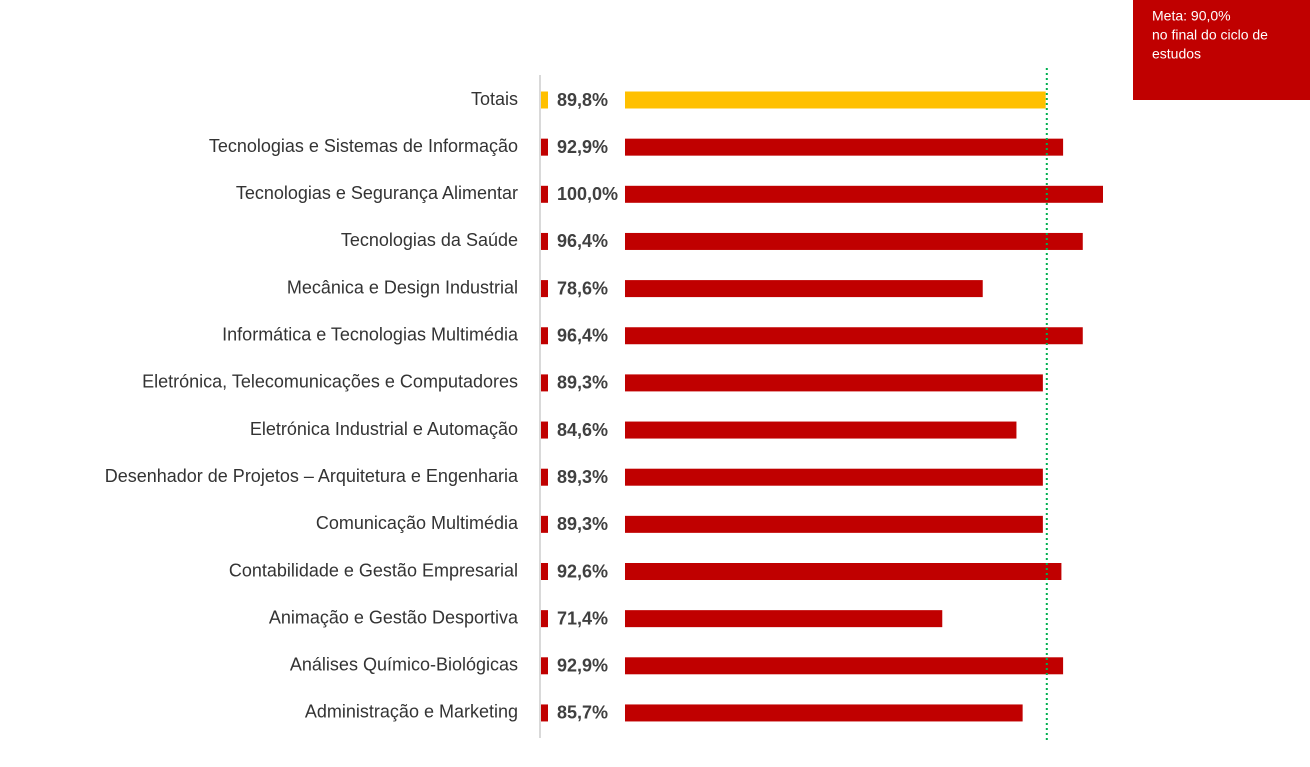  What do you see at coordinates (373, 570) in the screenshot?
I see `category-label: Contabilidade e Gestão Empresarial` at bounding box center [373, 570].